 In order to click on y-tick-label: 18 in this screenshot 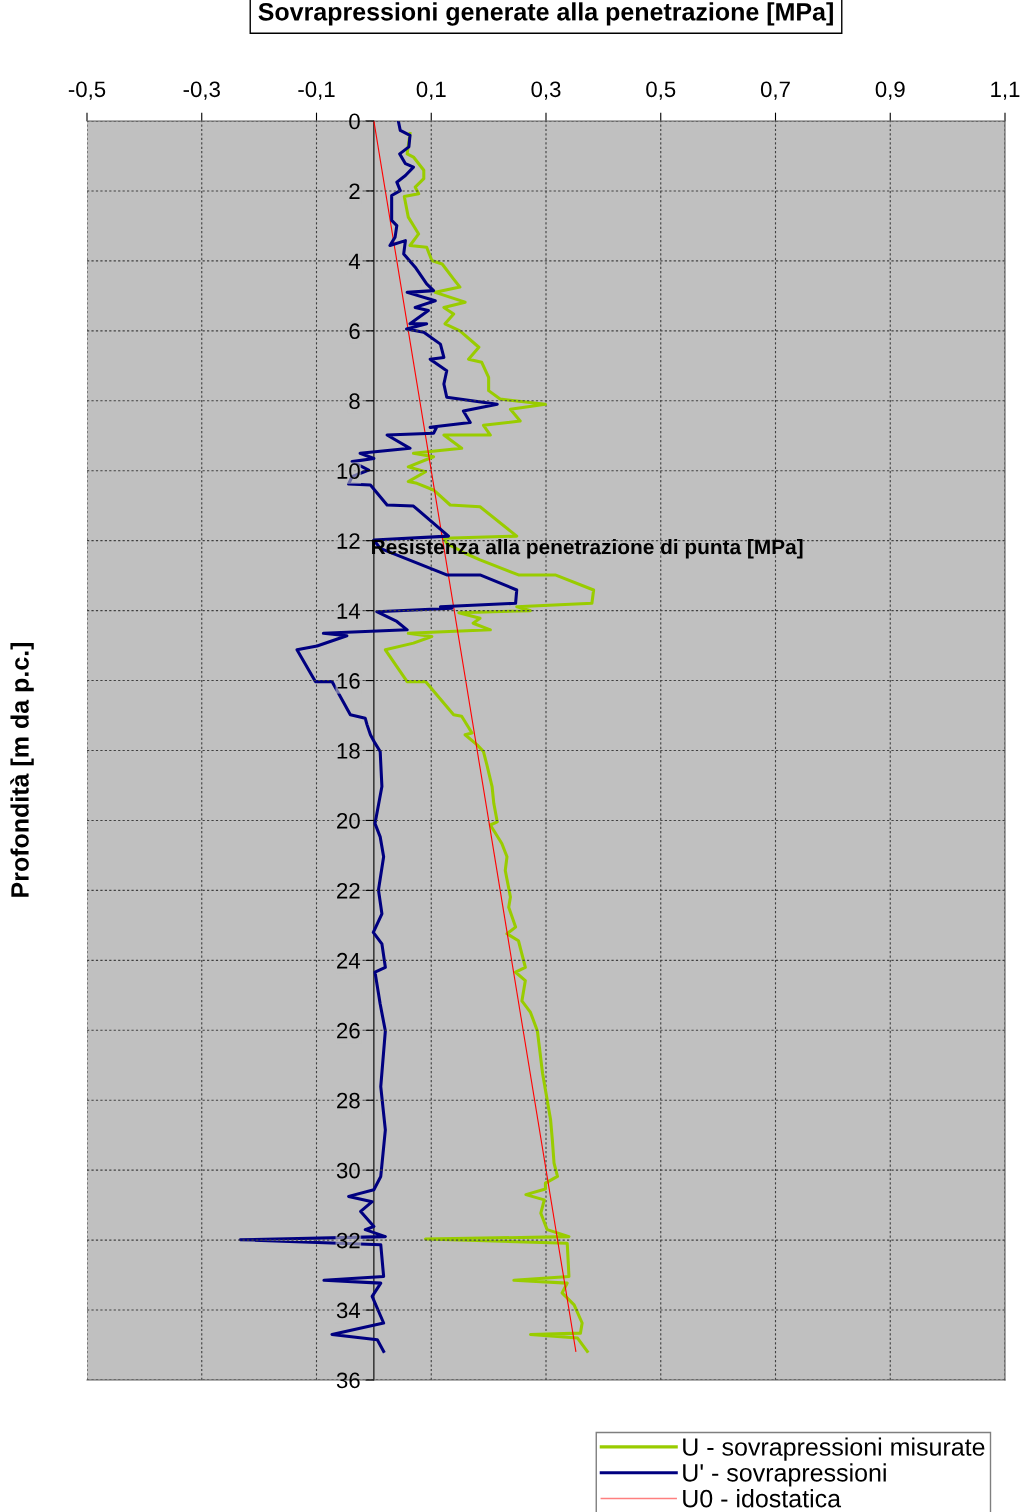, I will do `click(348, 751)`.